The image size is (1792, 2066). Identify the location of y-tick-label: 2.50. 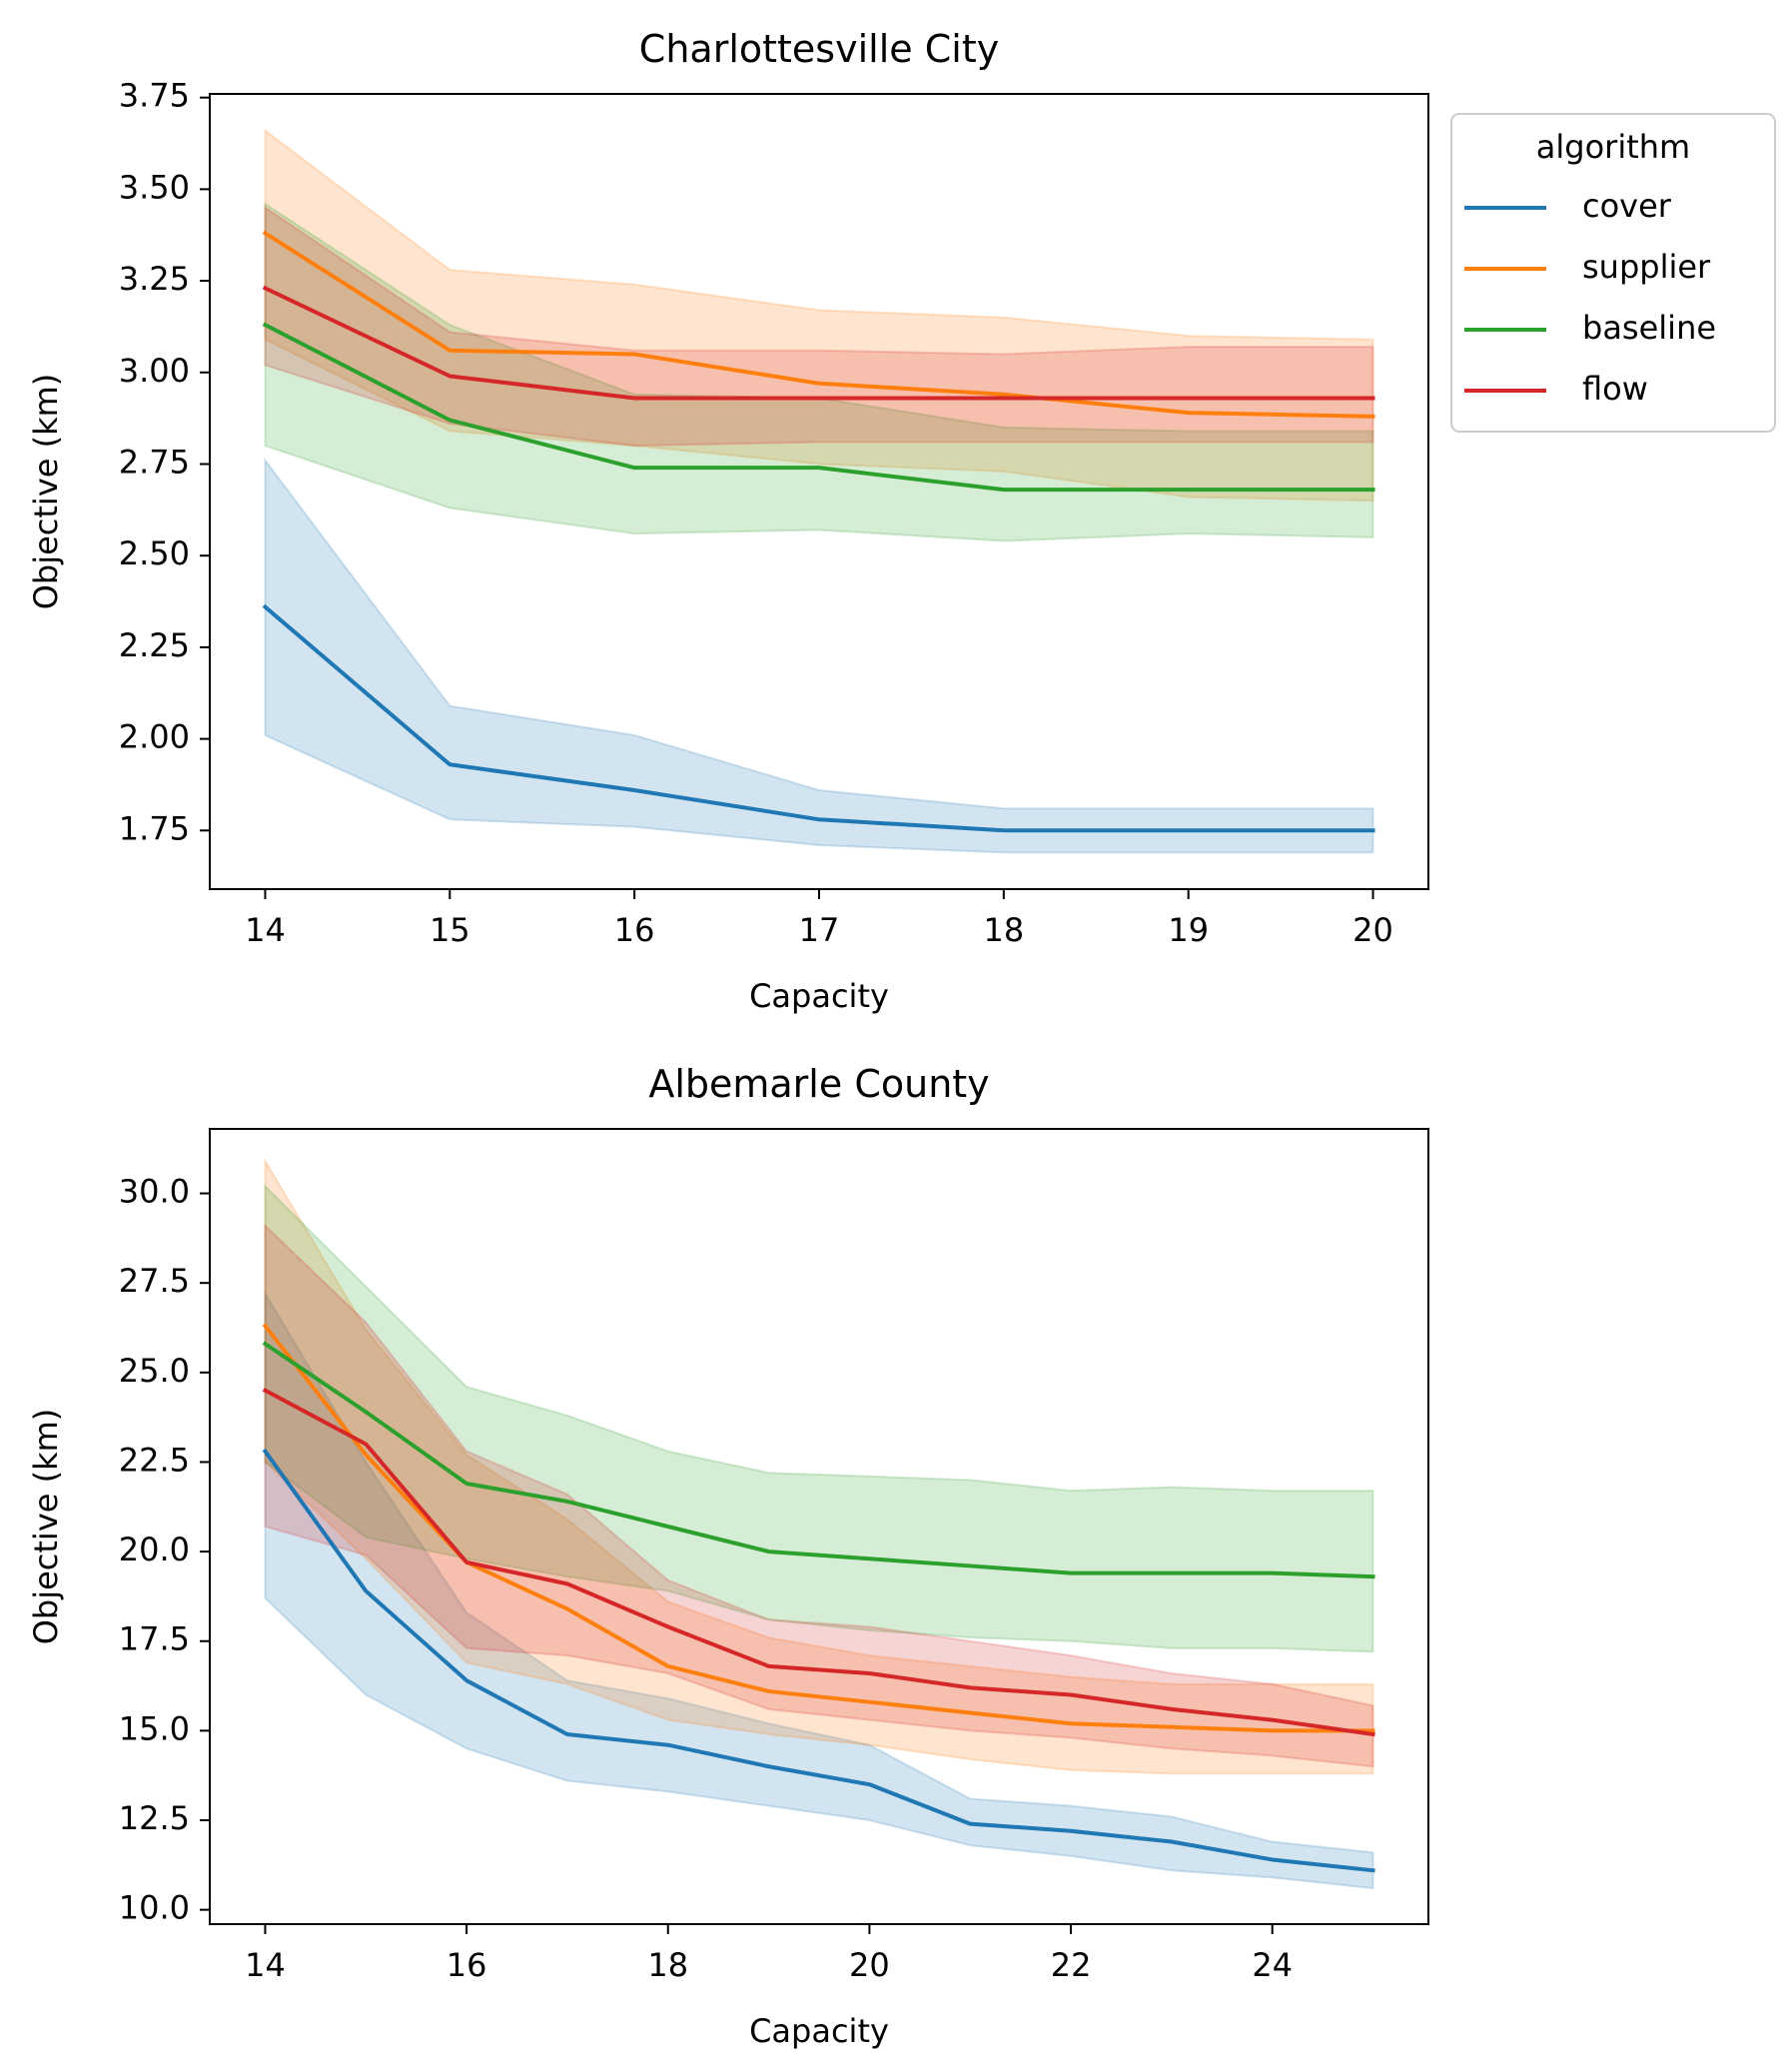
(154, 553).